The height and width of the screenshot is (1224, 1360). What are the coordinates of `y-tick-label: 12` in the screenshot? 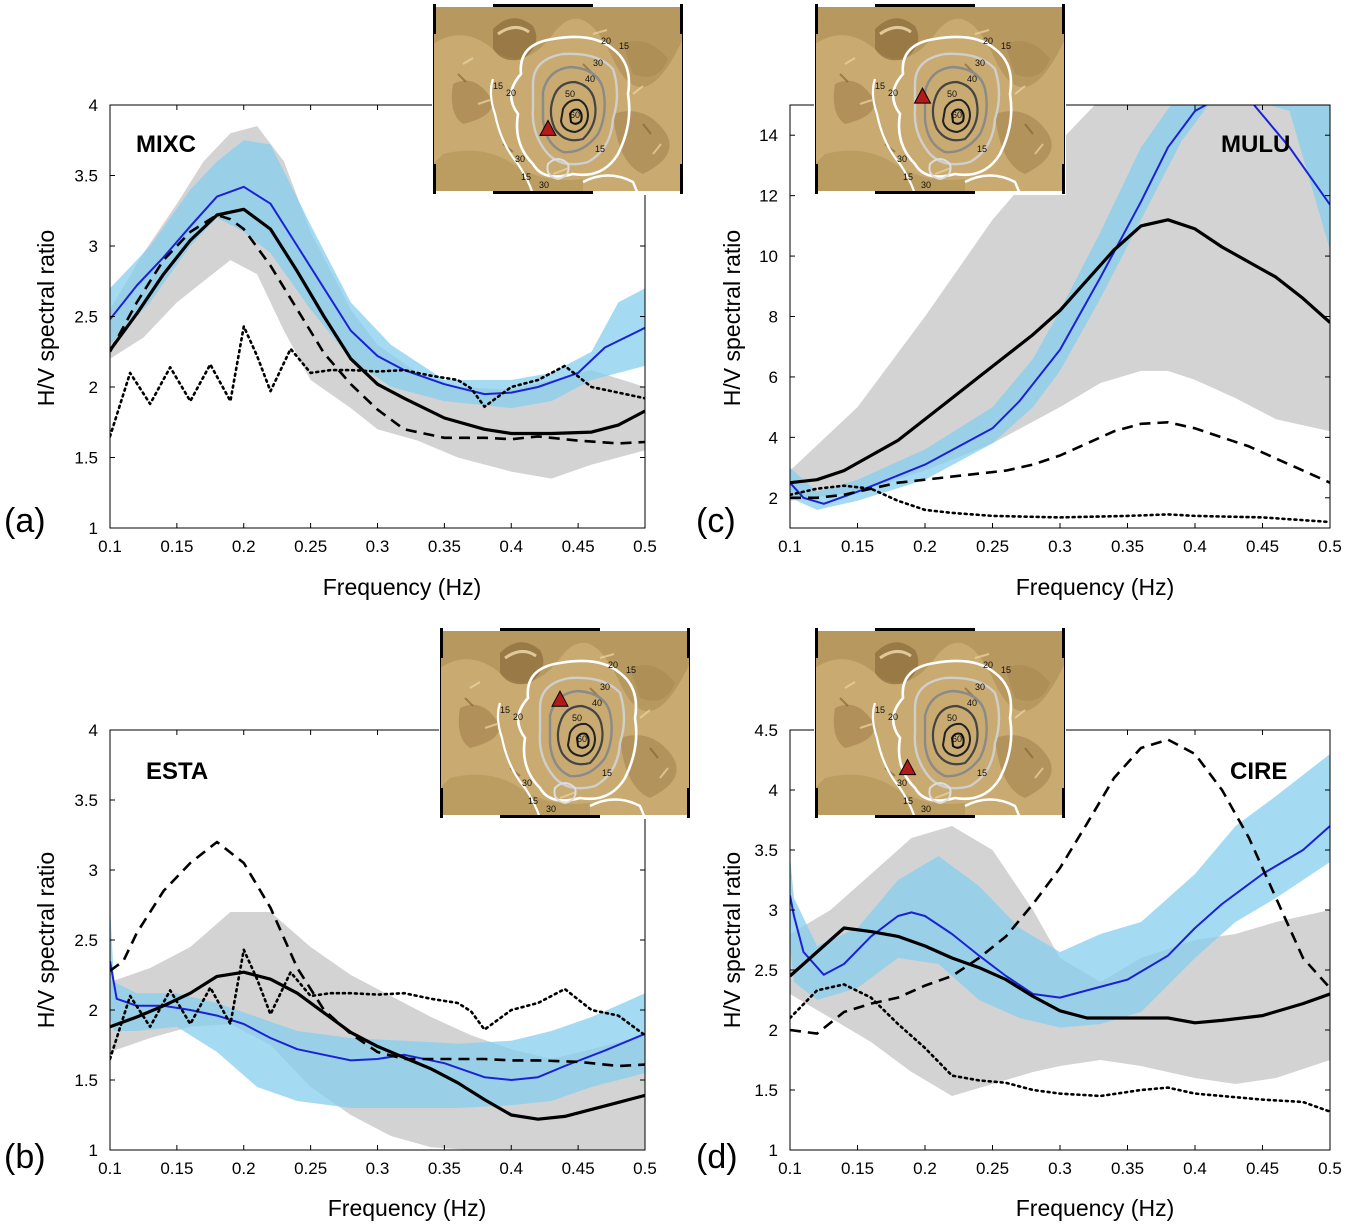 It's located at (768, 196).